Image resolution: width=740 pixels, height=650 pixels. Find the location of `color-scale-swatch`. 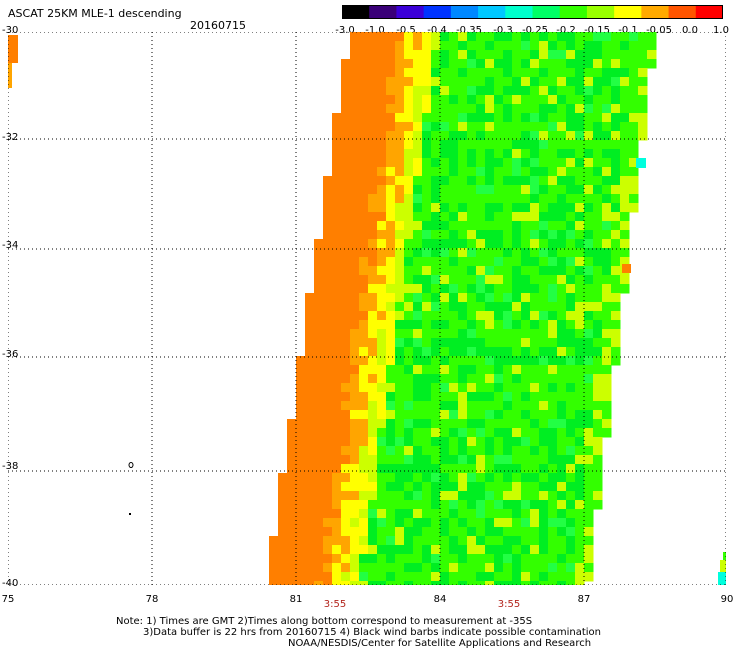

color-scale-swatch is located at coordinates (492, 12).